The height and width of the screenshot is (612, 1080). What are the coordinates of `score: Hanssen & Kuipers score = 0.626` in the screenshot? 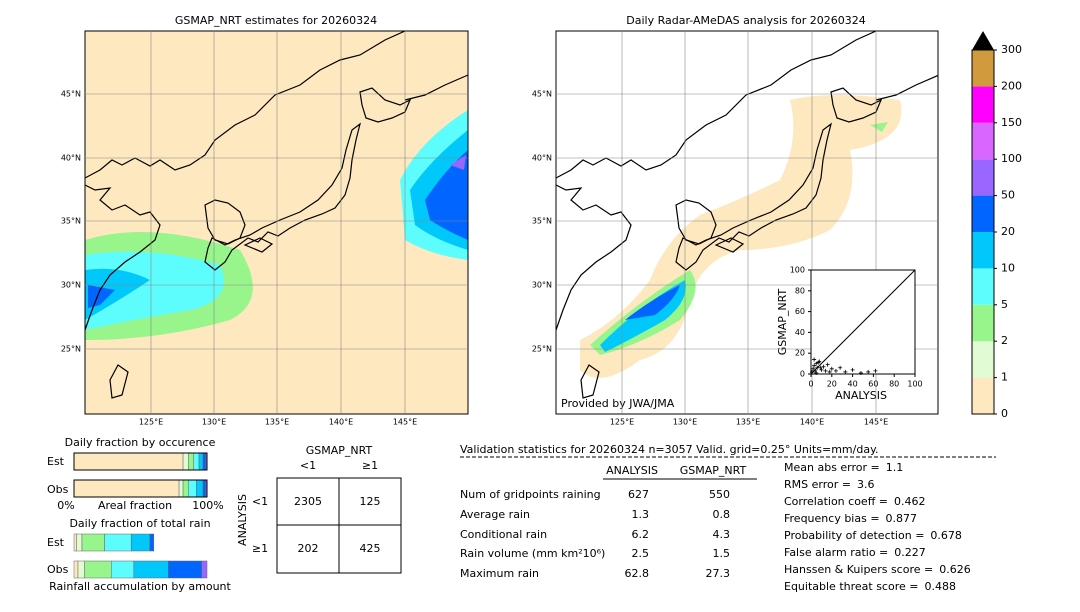 It's located at (877, 569).